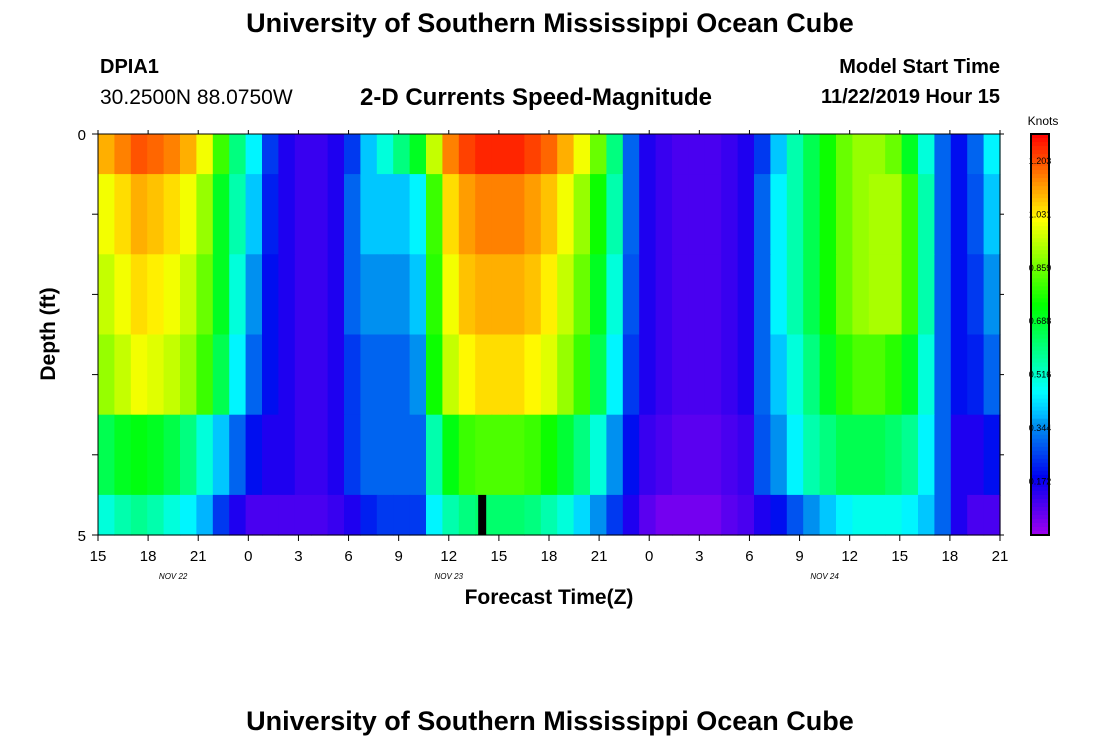 This screenshot has height=750, width=1100. Describe the element at coordinates (849, 556) in the screenshot. I see `x-tick-label: 12` at that location.